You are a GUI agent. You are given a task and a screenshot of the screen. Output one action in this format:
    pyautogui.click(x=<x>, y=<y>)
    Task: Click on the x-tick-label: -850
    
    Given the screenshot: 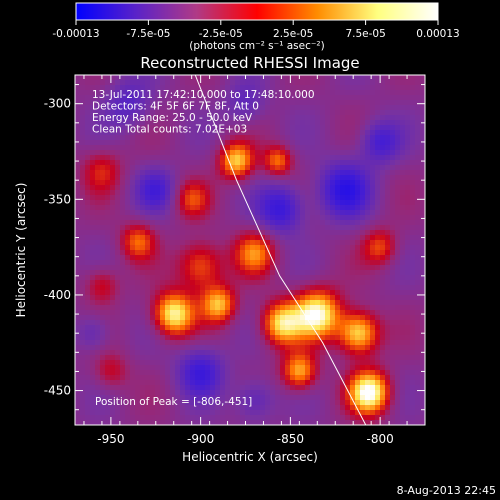 What is the action you would take?
    pyautogui.click(x=290, y=439)
    